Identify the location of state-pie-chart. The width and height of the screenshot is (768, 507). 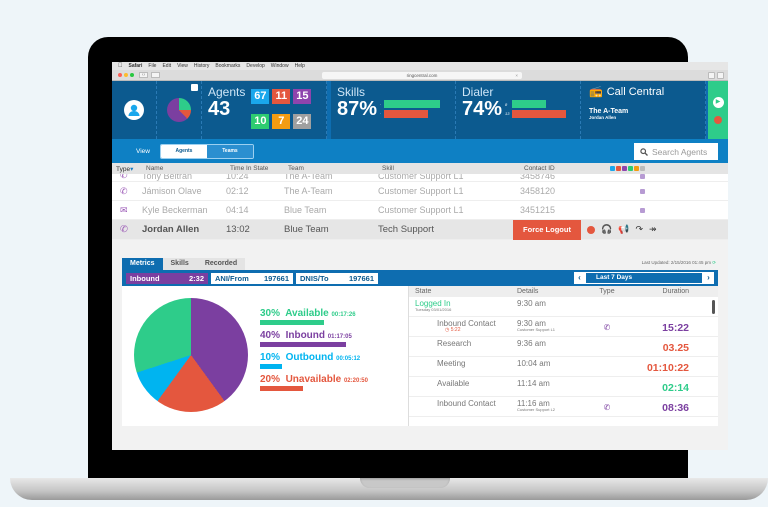
(191, 355).